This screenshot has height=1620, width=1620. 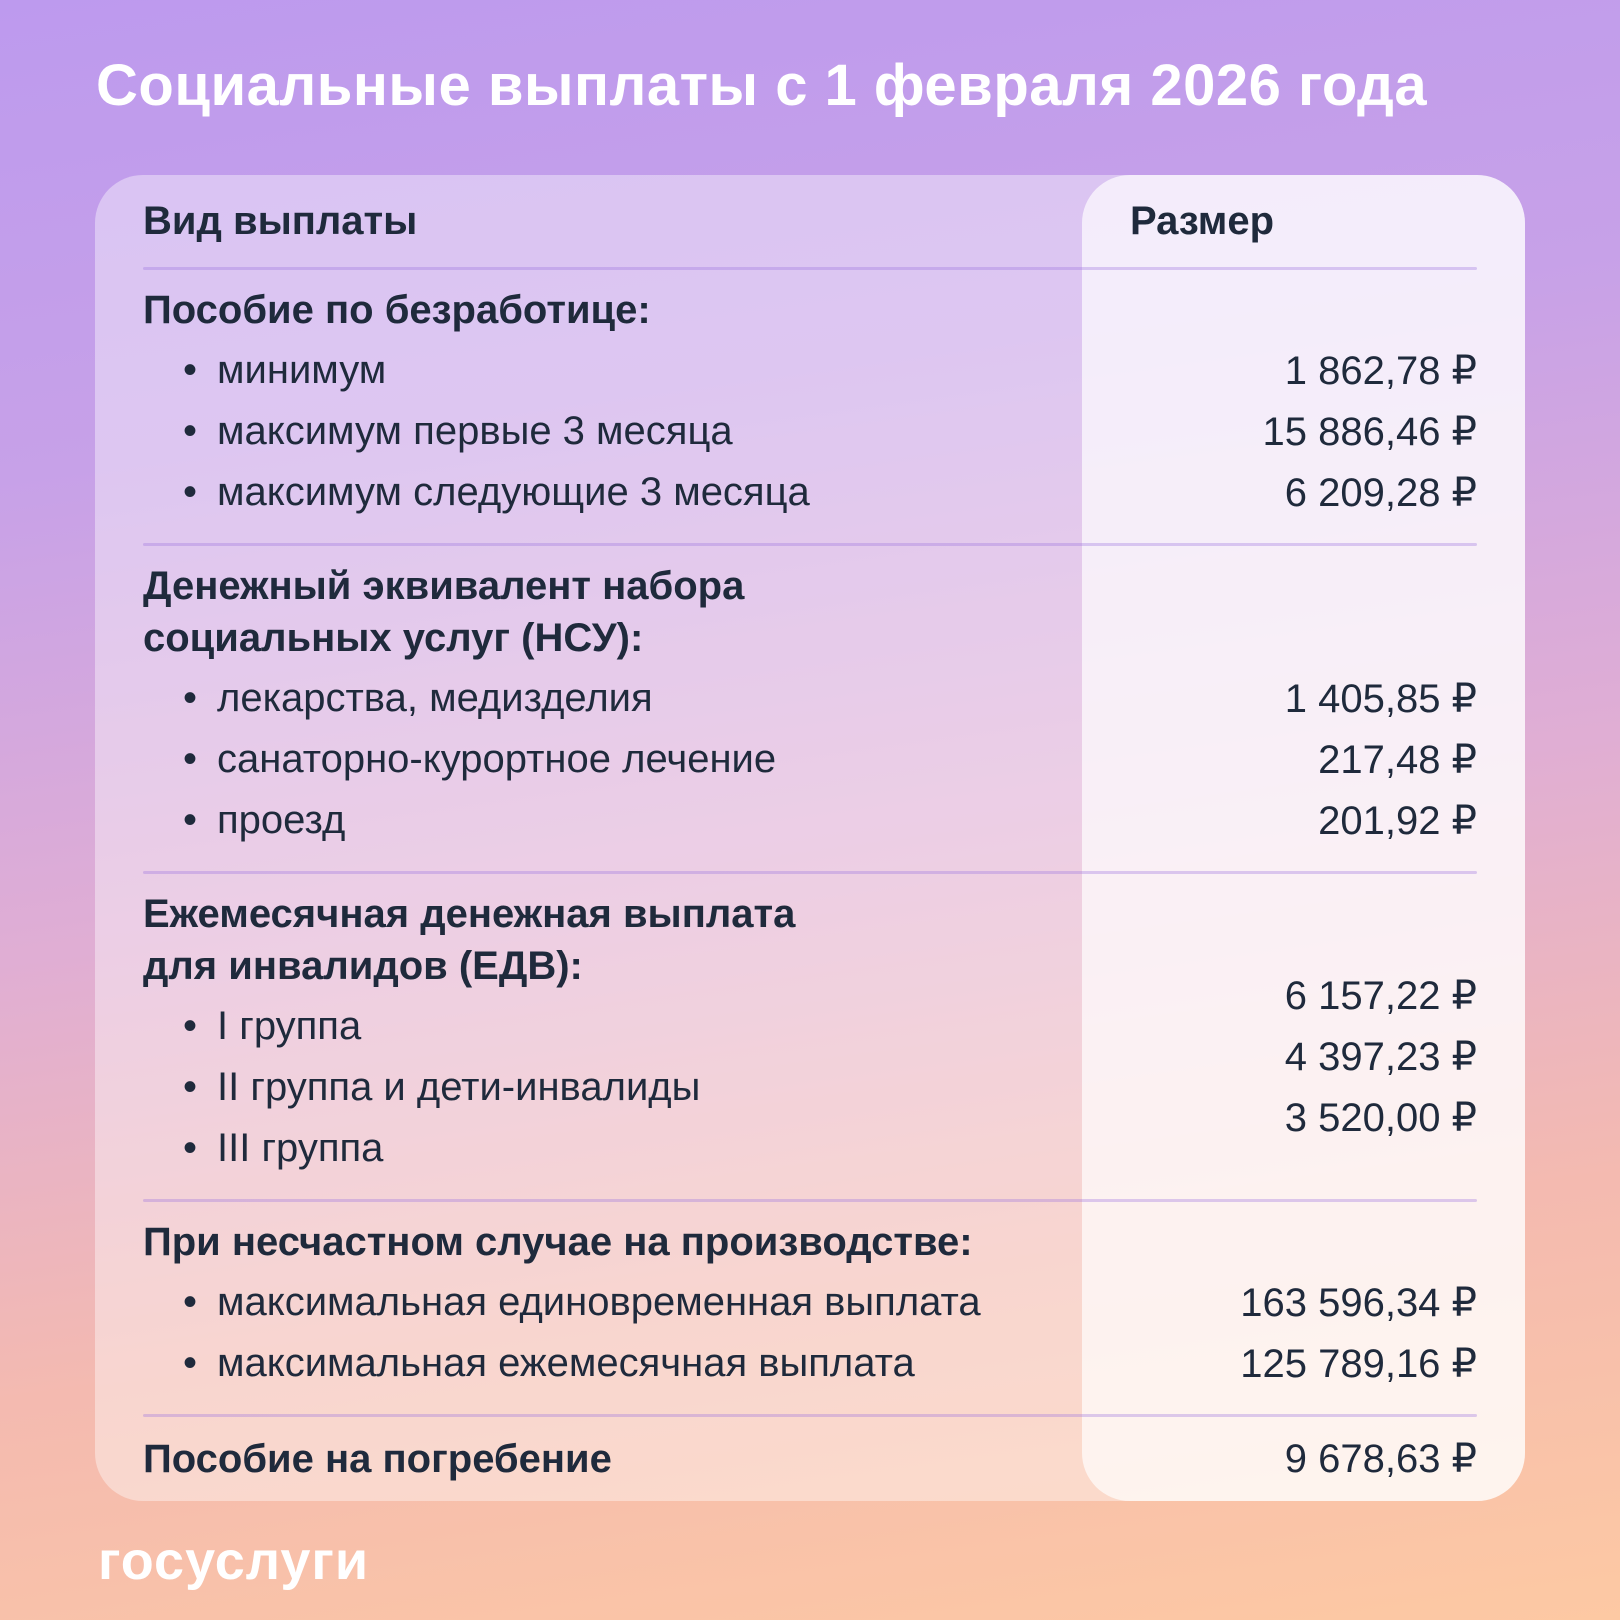 What do you see at coordinates (1397, 759) in the screenshot?
I see `amount-value: 217,48 ₽` at bounding box center [1397, 759].